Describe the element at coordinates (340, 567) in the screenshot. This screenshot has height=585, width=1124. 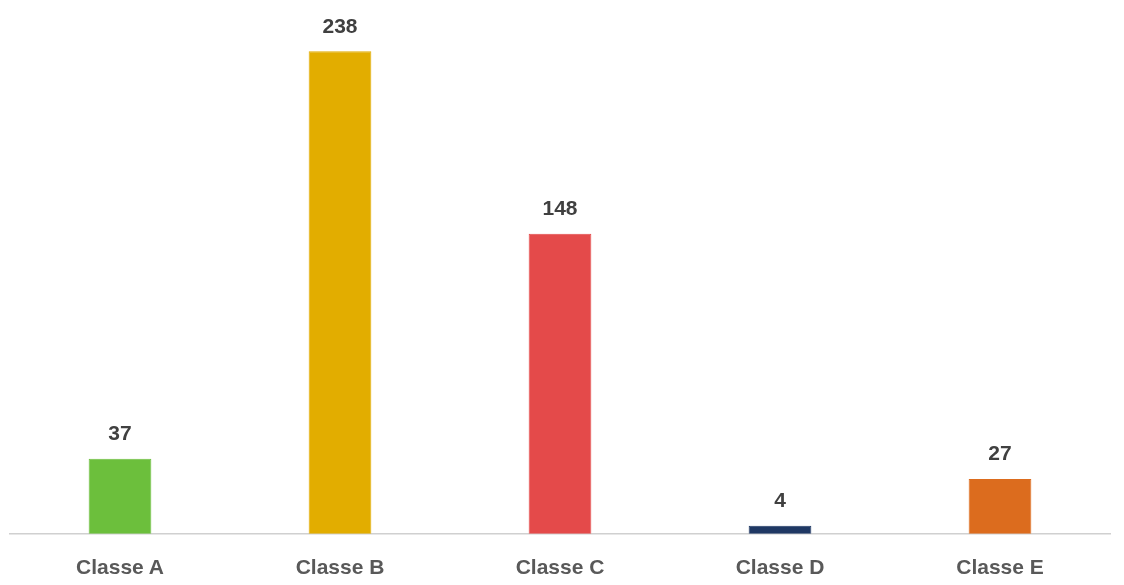
I see `x-tick-label: Classe B` at that location.